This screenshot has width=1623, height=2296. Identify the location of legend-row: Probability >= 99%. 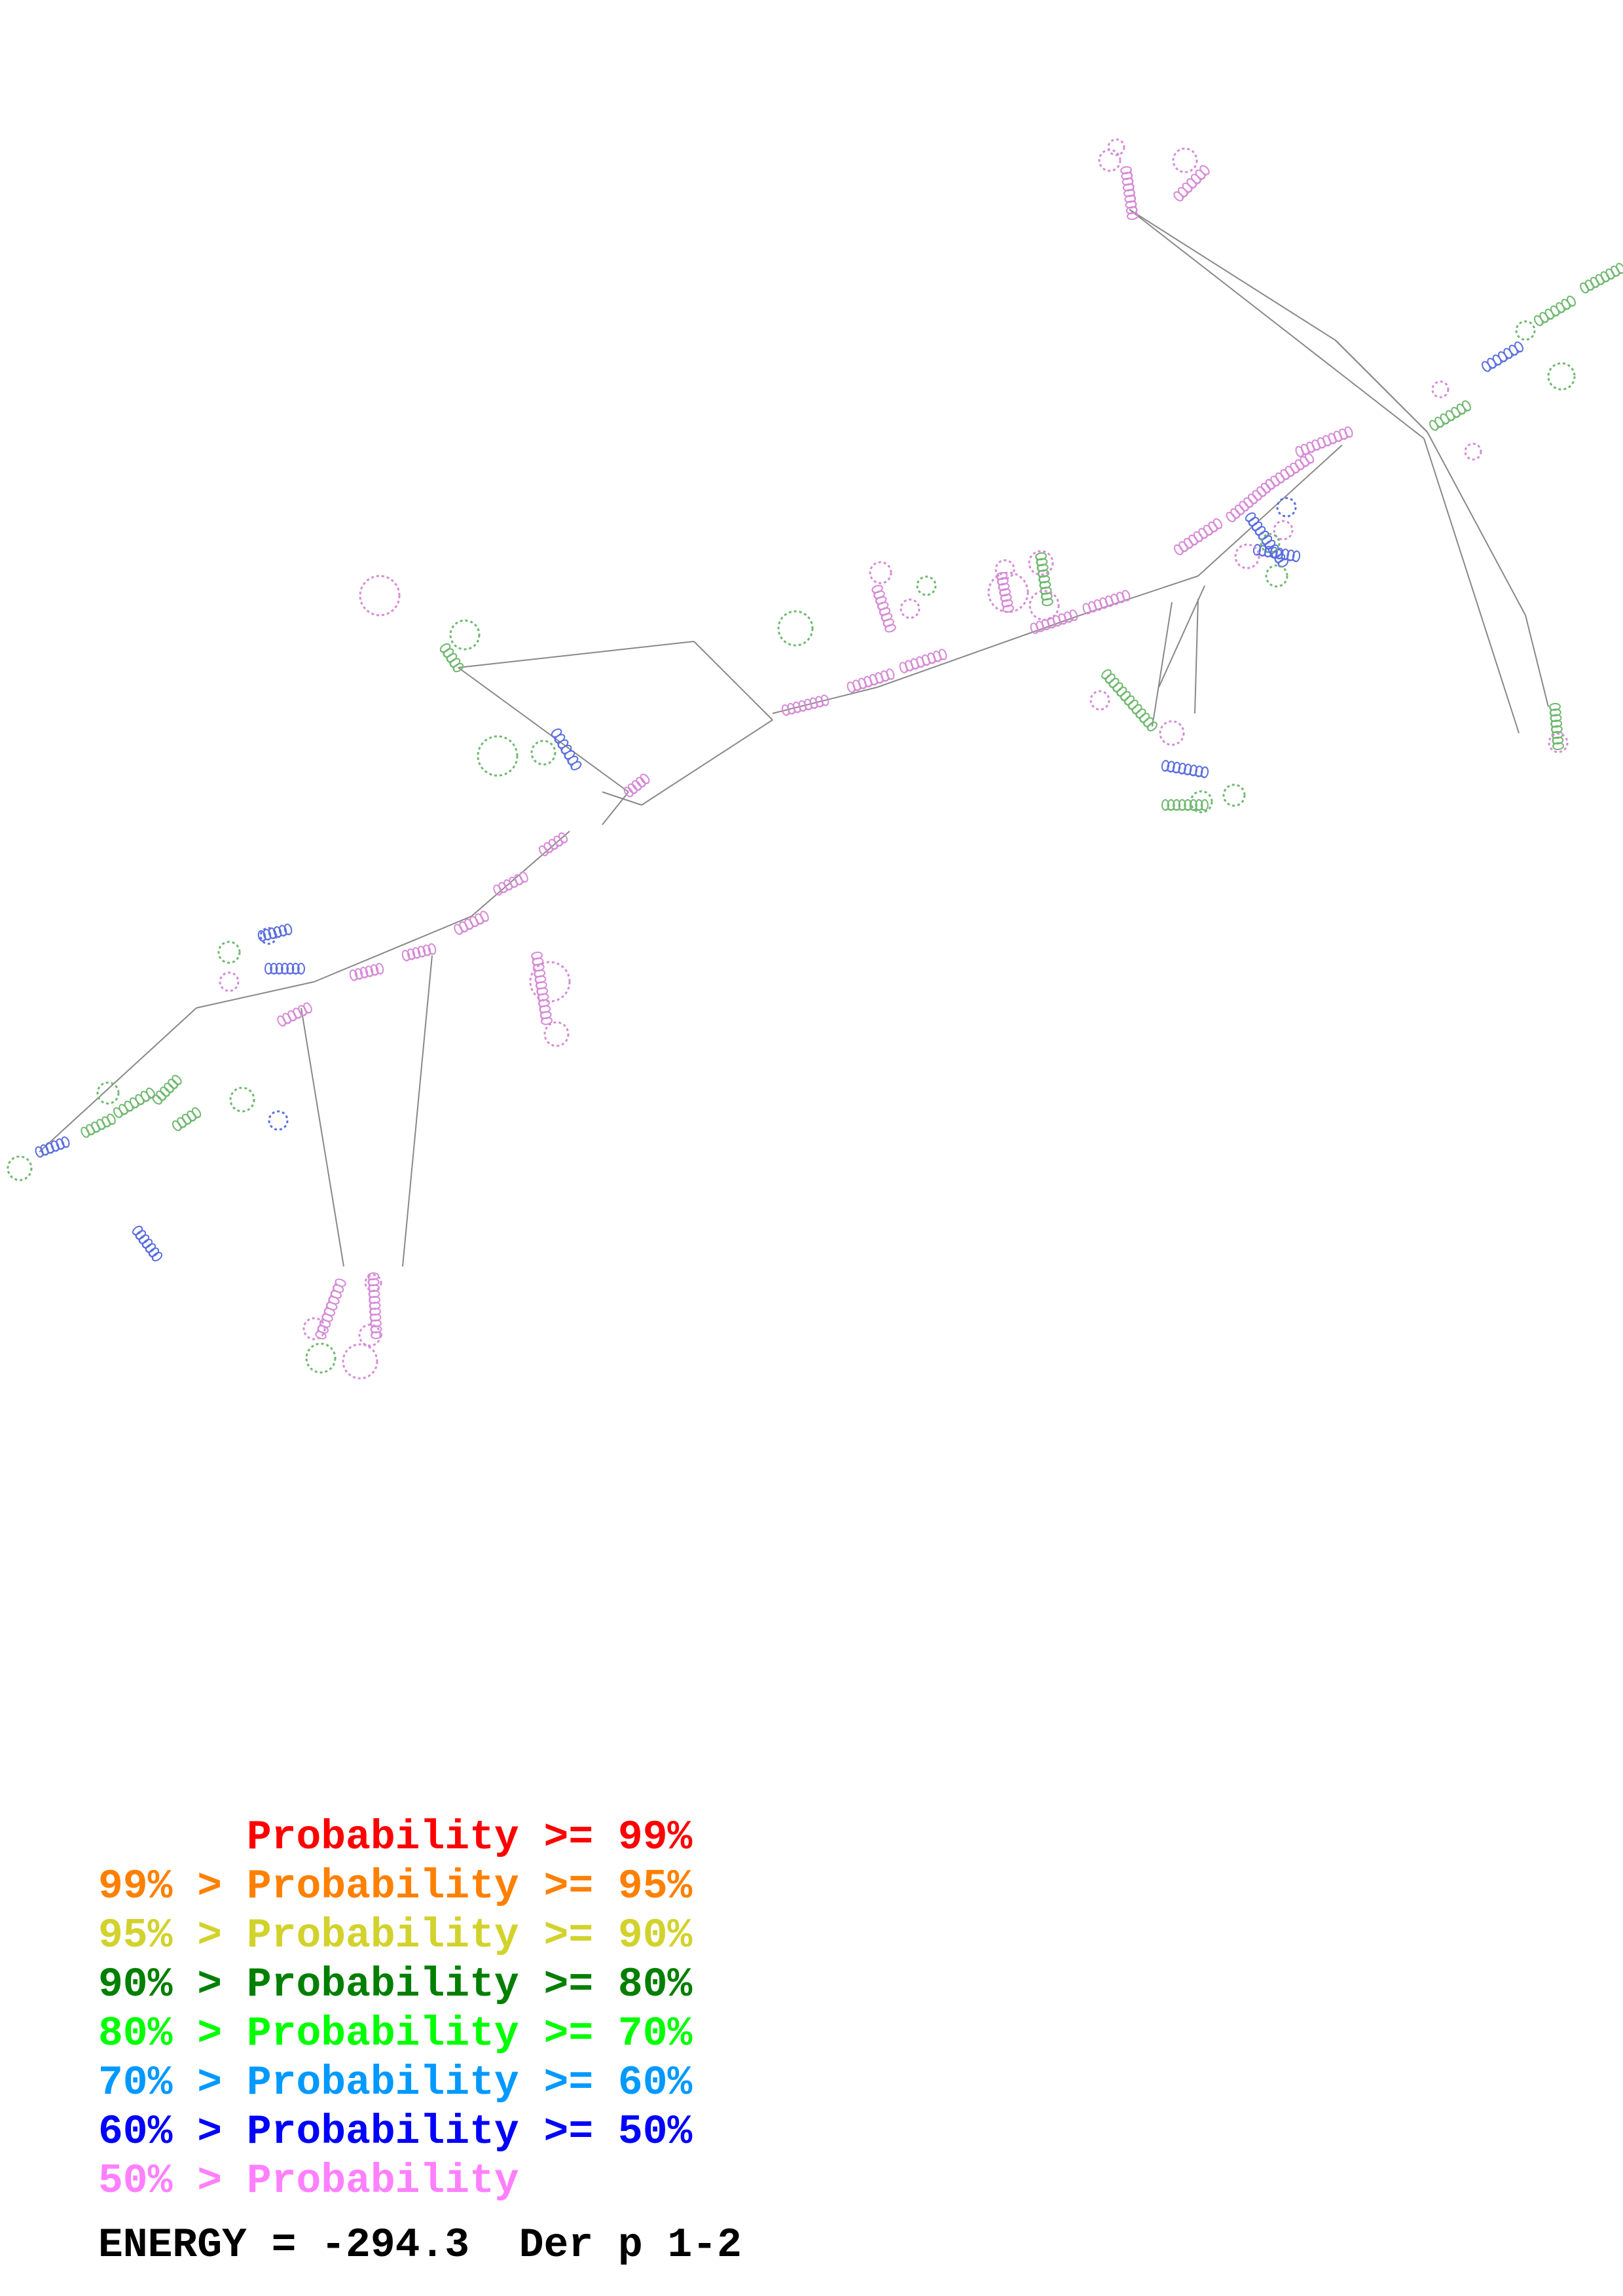
(395, 1837).